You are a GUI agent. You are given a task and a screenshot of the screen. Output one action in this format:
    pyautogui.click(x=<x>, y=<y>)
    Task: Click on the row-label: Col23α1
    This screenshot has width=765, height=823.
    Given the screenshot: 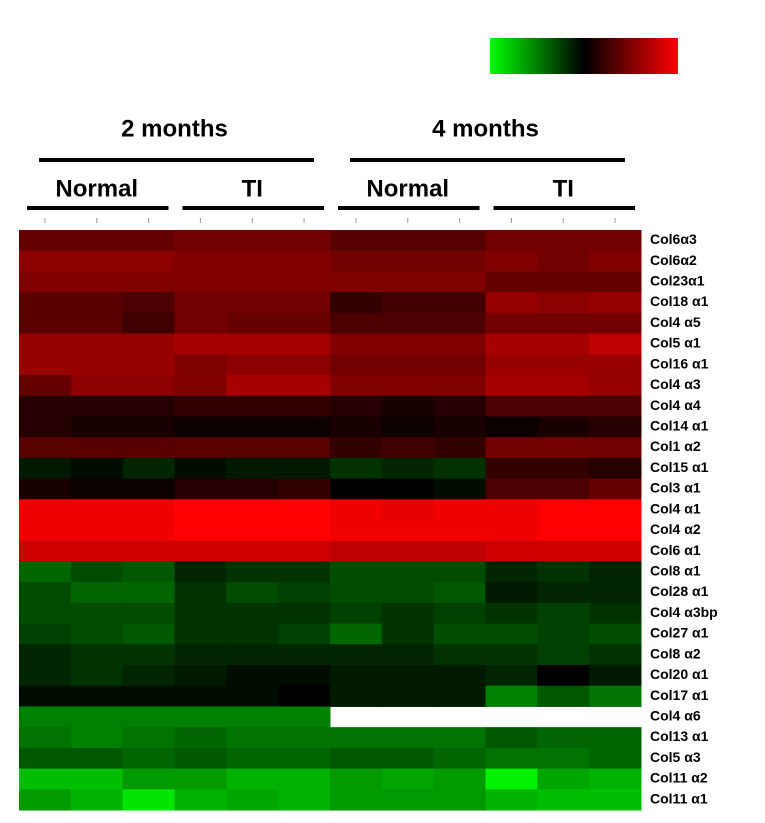 What is the action you would take?
    pyautogui.click(x=677, y=280)
    